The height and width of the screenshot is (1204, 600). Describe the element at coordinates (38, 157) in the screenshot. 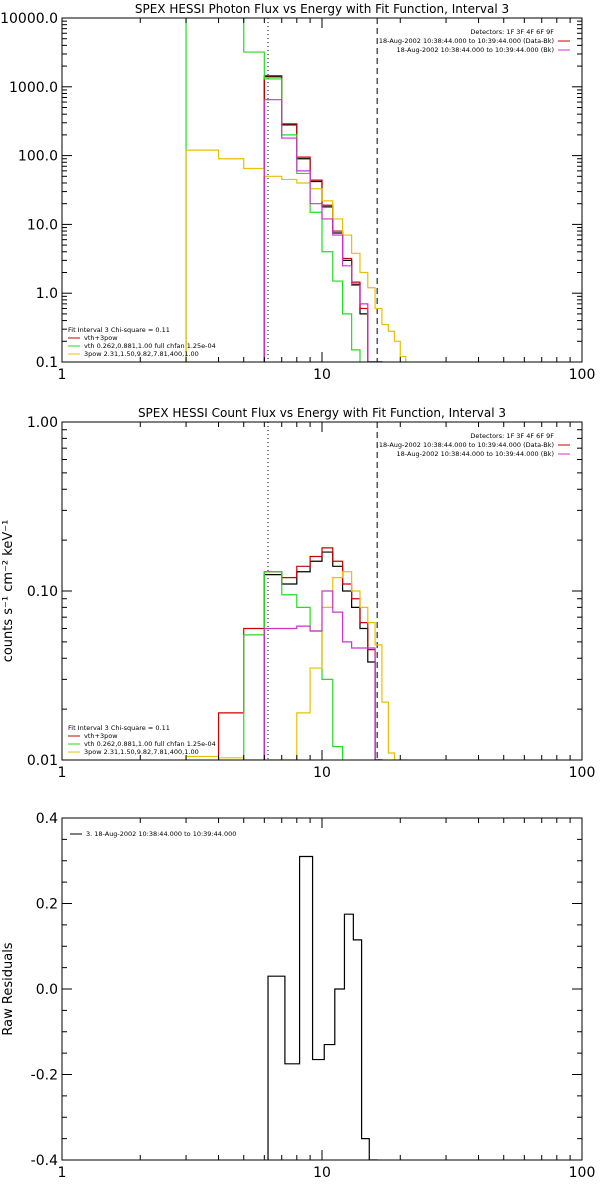

I see `y-tick-label: 100.0` at that location.